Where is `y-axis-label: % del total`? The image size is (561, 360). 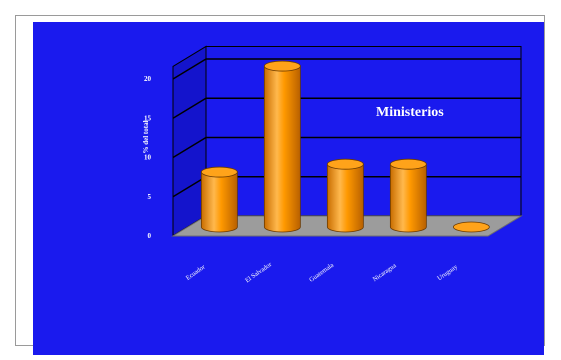
y-axis-label: % del total is located at coordinates (146, 136).